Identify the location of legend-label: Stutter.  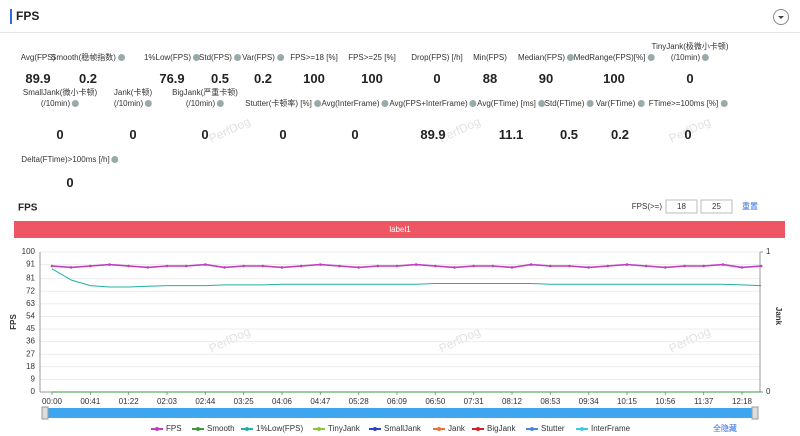
(553, 428).